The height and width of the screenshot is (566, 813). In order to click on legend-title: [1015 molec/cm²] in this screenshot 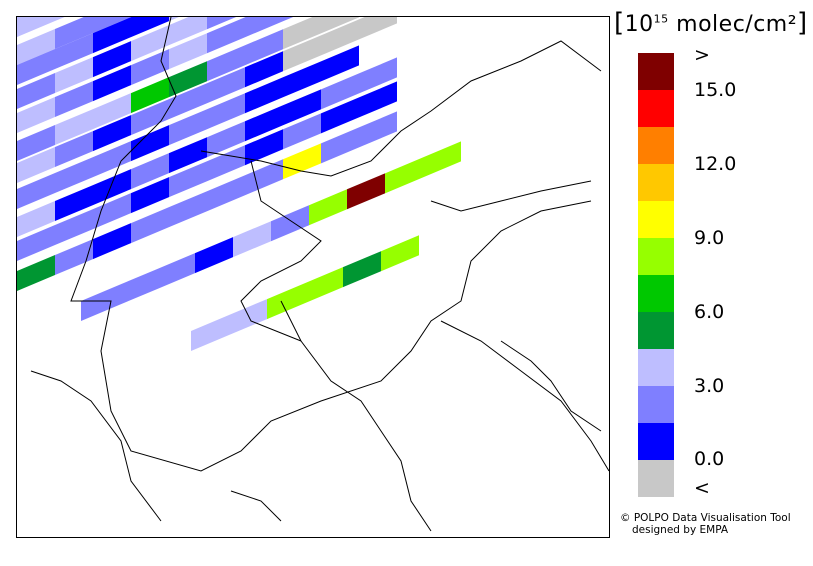, I will do `click(711, 23)`.